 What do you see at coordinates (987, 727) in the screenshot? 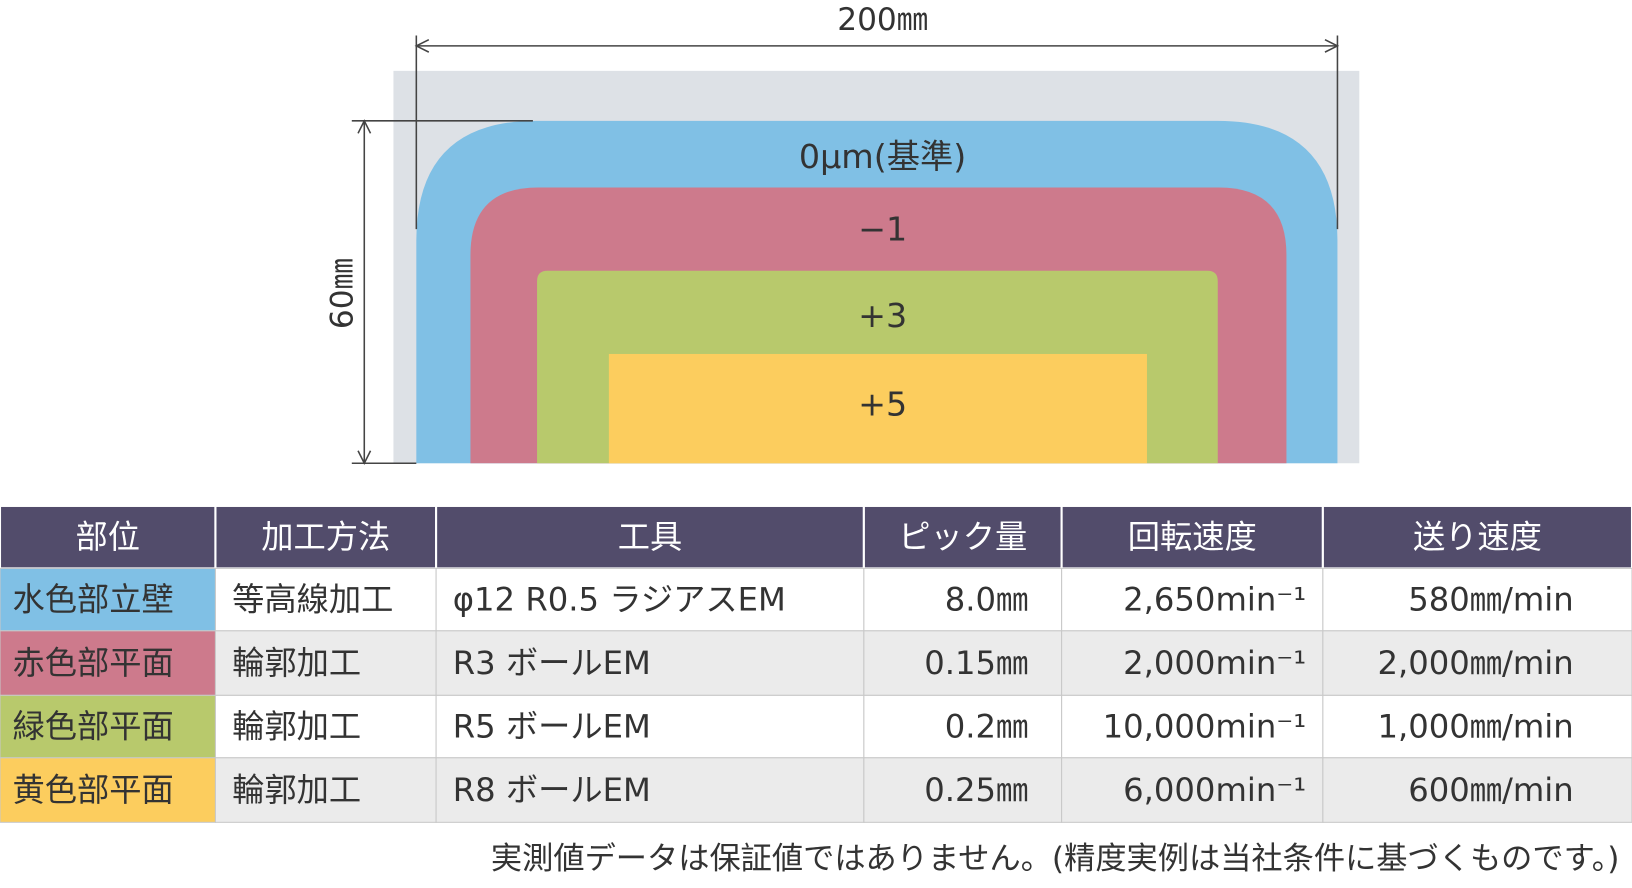
I see `cell-text: 0.2㎜` at bounding box center [987, 727].